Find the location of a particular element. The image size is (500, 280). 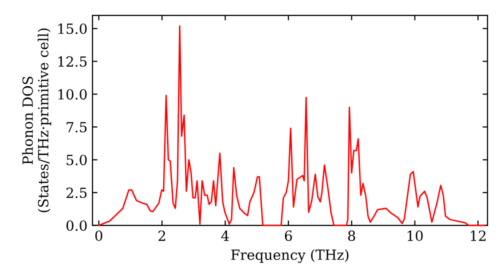

y-tick-label: 12.5 is located at coordinates (72, 61).